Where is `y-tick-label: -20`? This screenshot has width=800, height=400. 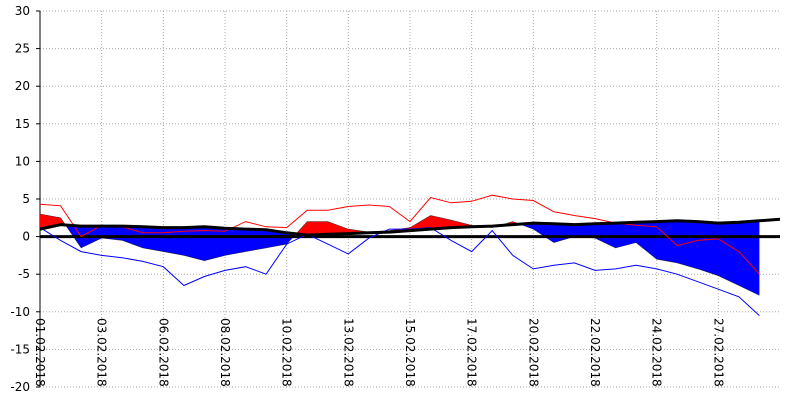
y-tick-label: -20 is located at coordinates (20, 387).